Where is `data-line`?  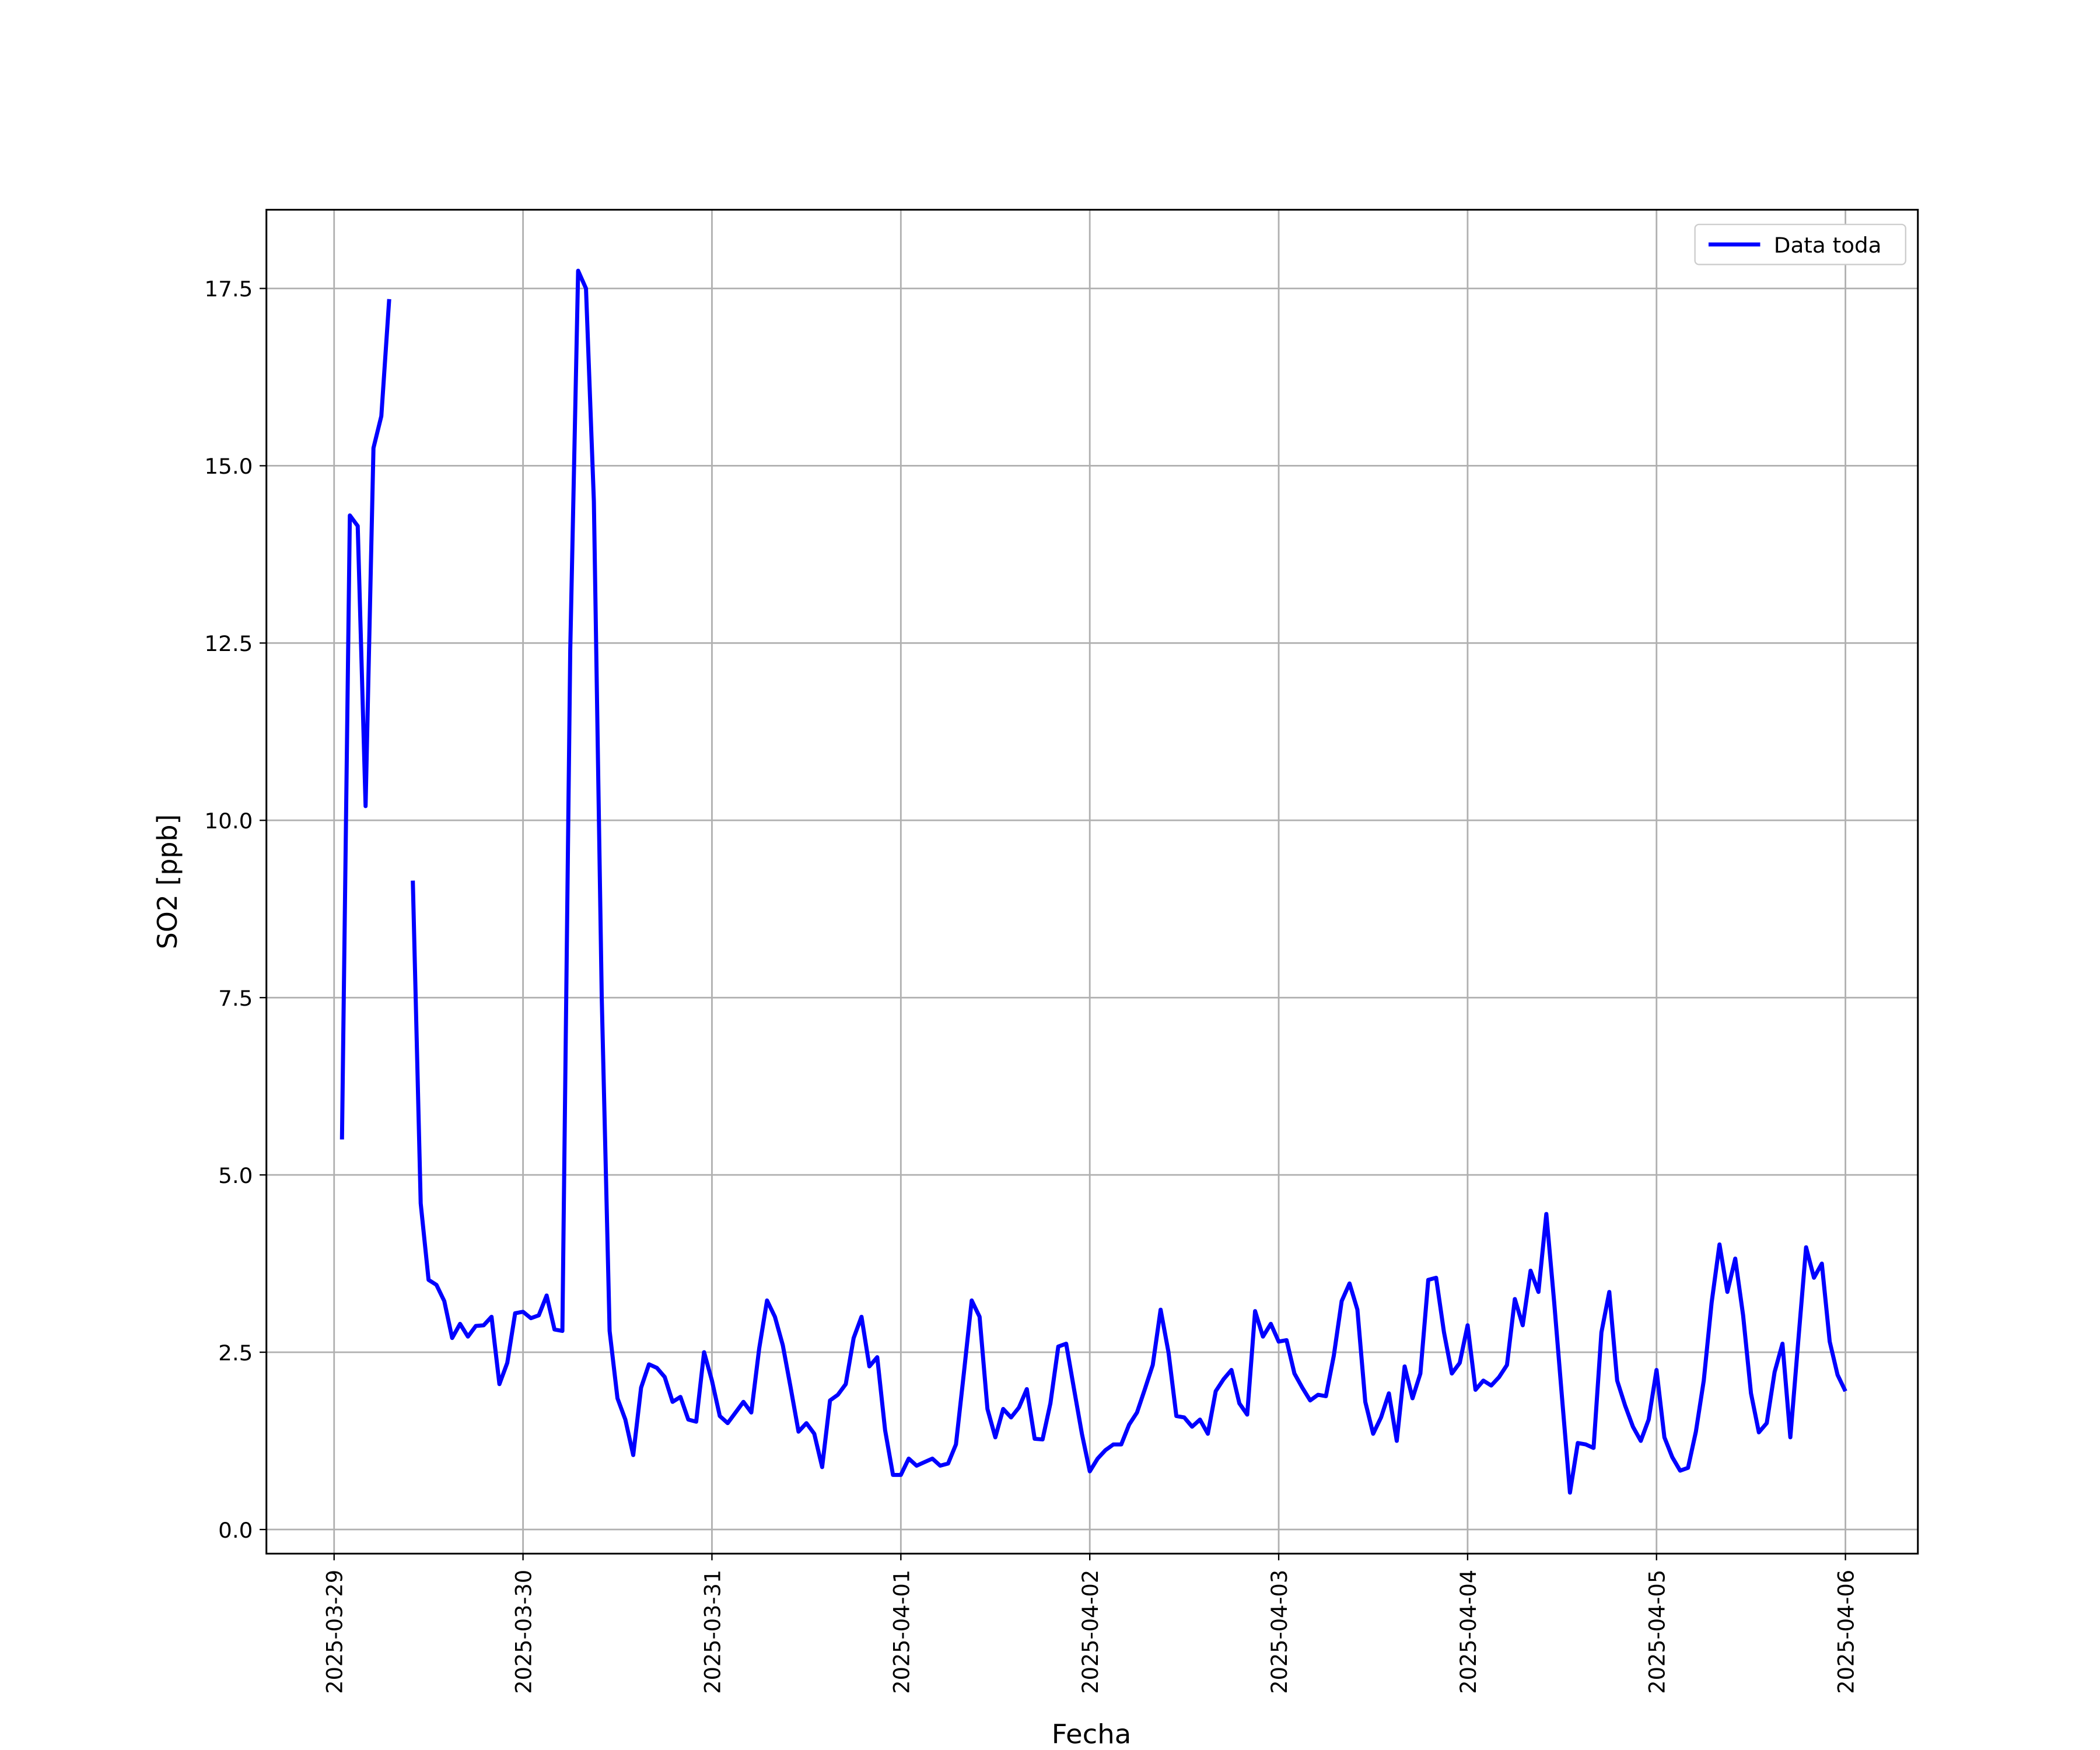
data-line is located at coordinates (365, 719).